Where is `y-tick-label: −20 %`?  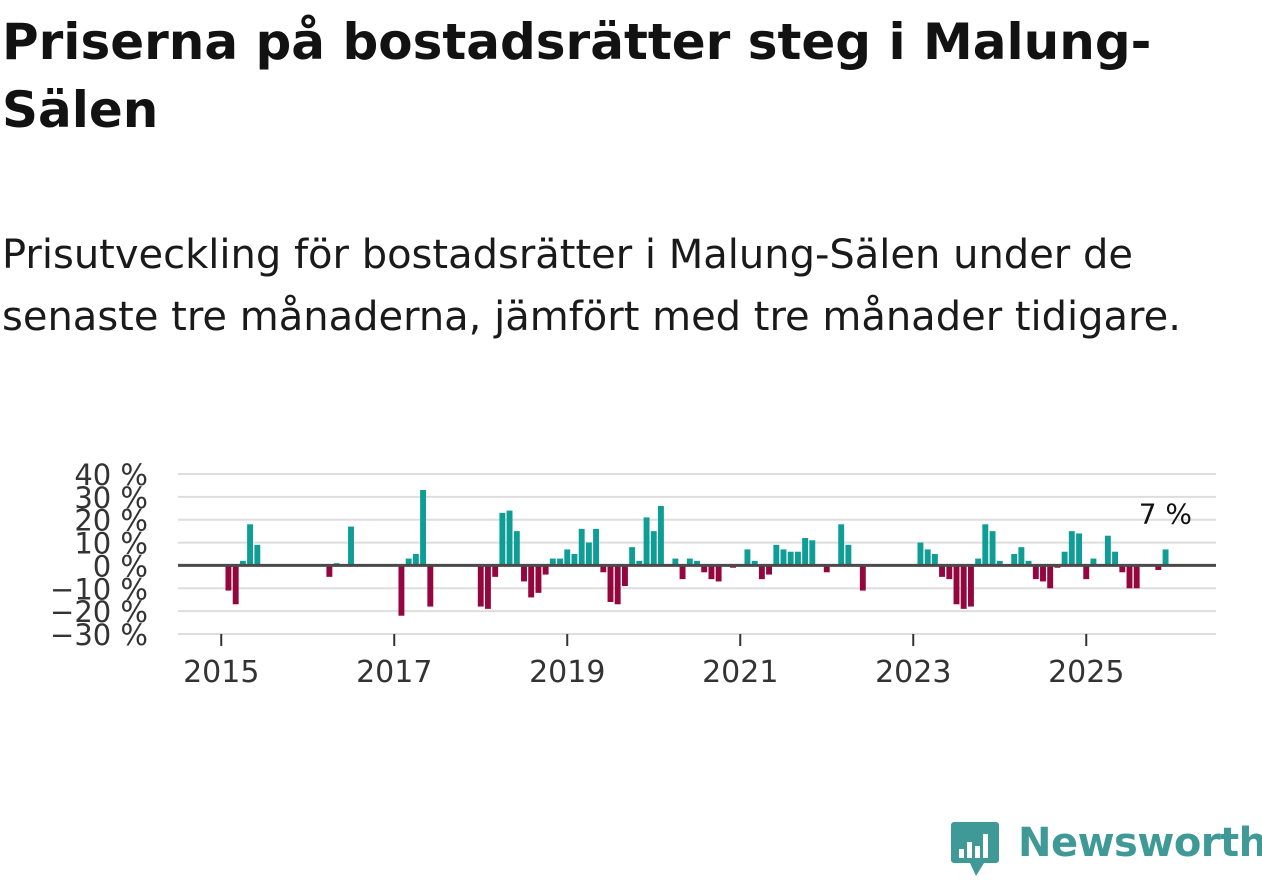
y-tick-label: −20 % is located at coordinates (99, 612).